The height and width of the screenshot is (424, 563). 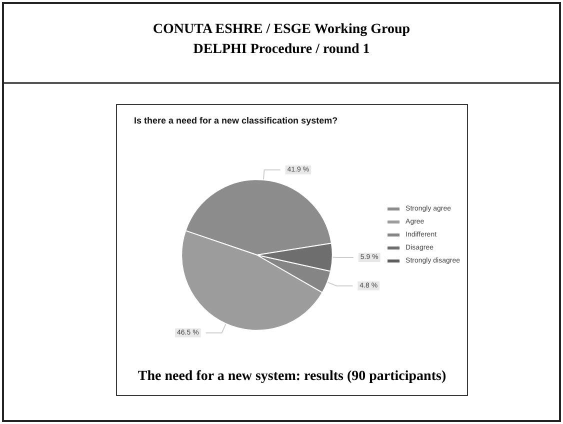 I want to click on text: CONUTA ESHRE / ESGE Working Group, so click(x=282, y=30).